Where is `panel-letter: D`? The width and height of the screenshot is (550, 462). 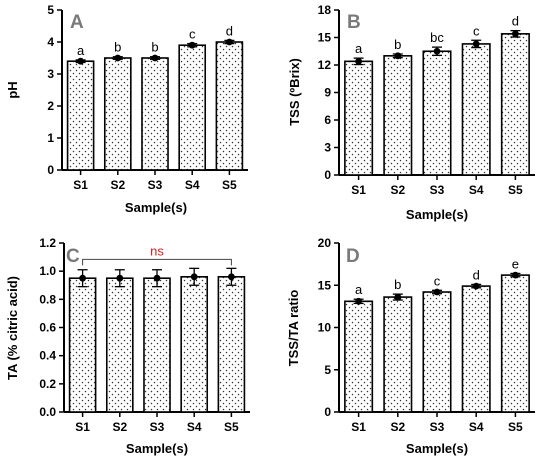 panel-letter: D is located at coordinates (353, 256).